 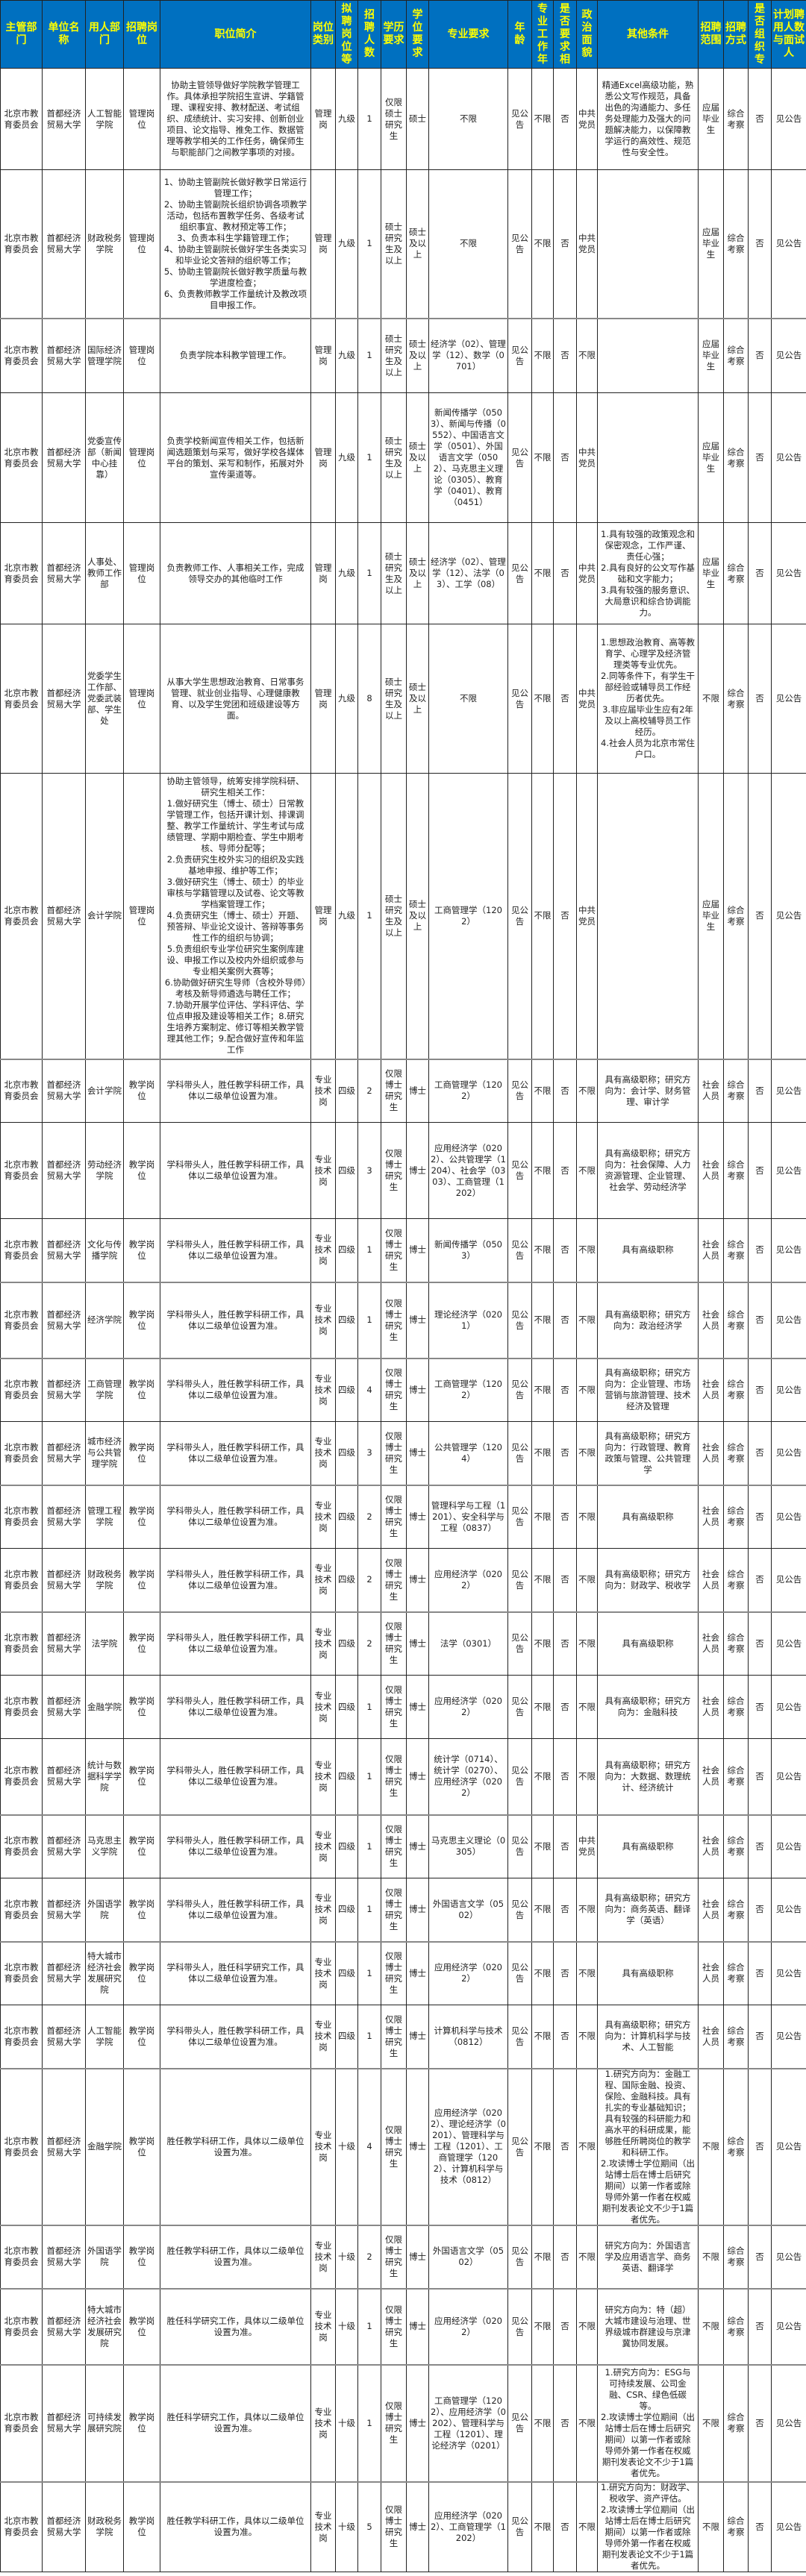 What do you see at coordinates (105, 2146) in the screenshot?
I see `org-text: 金融学院` at bounding box center [105, 2146].